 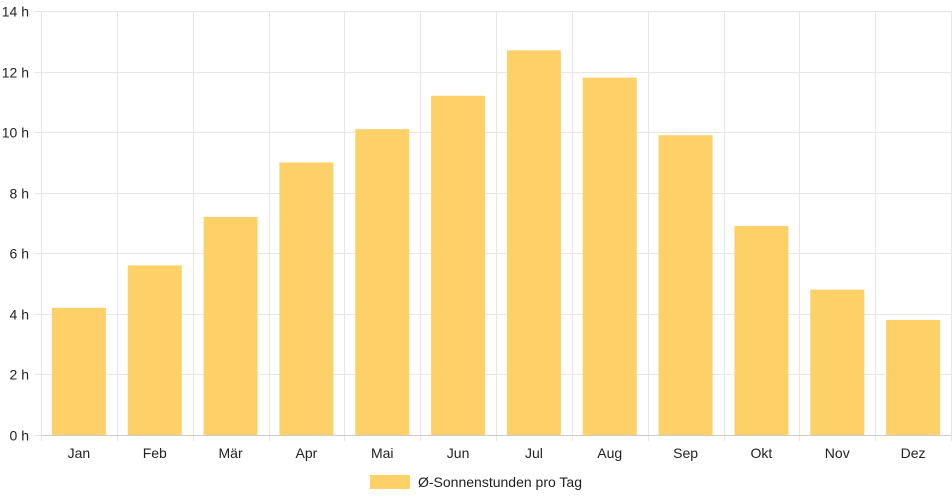 What do you see at coordinates (609, 453) in the screenshot?
I see `x-tick-label: Aug` at bounding box center [609, 453].